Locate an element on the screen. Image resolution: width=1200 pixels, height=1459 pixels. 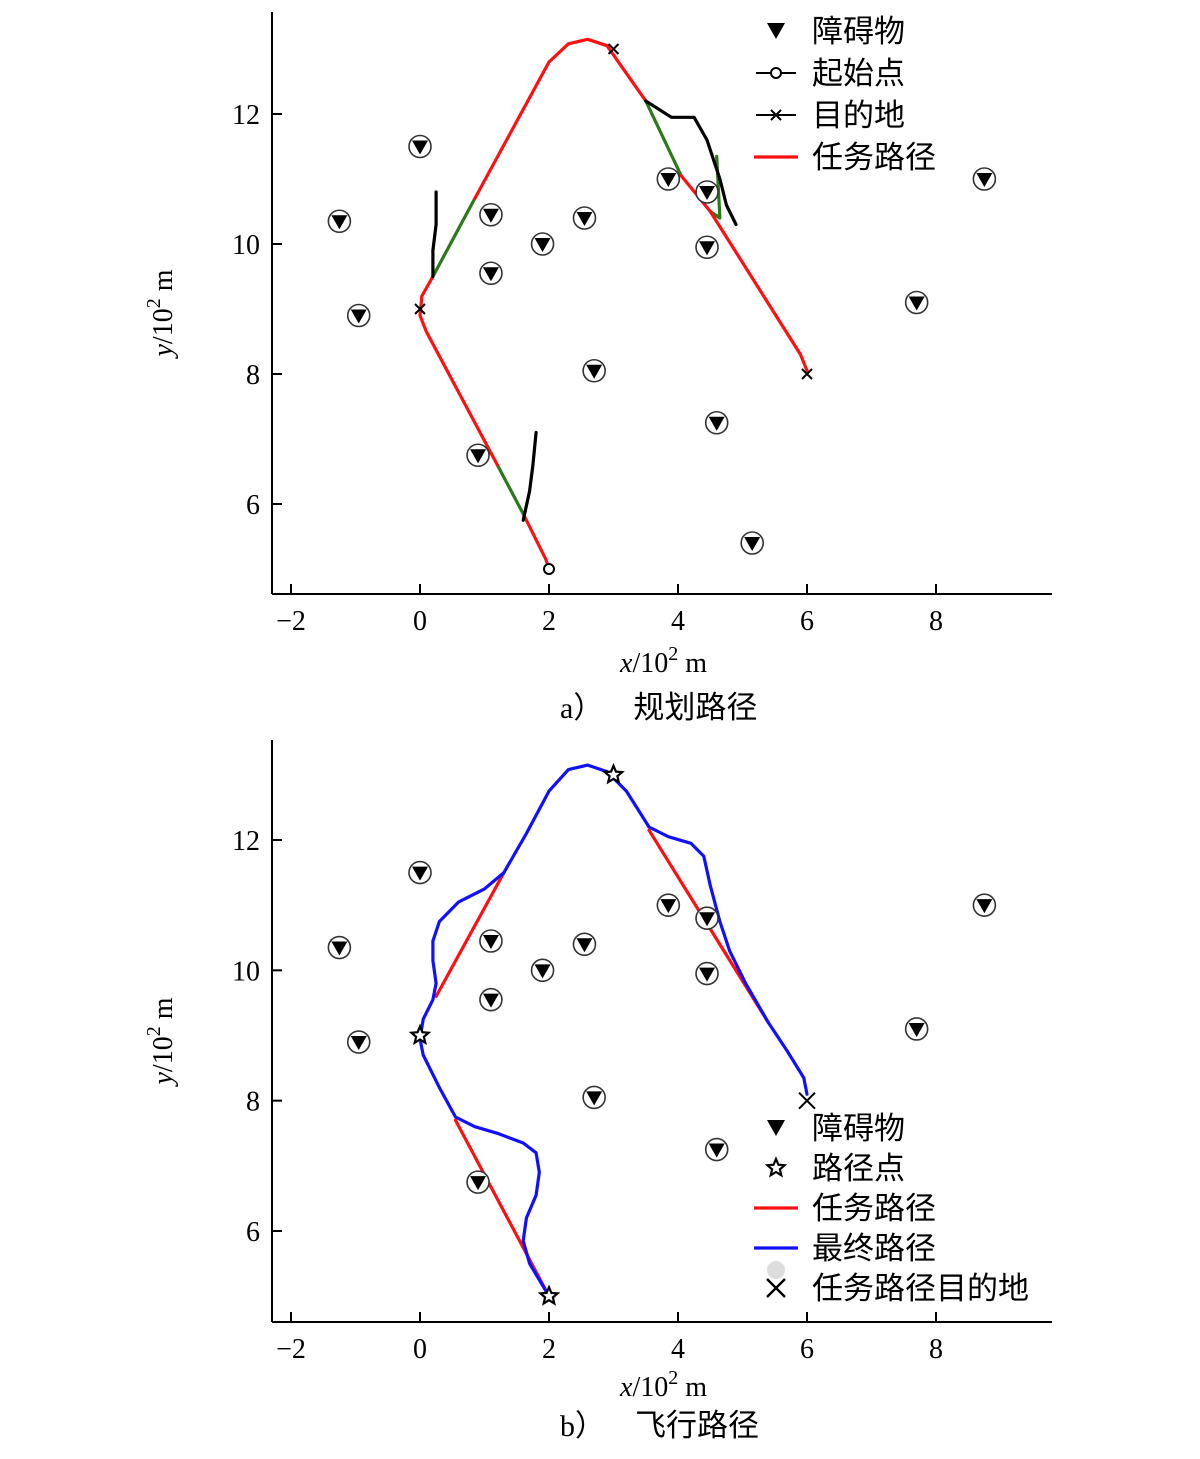
start-point-marker is located at coordinates (549, 569).